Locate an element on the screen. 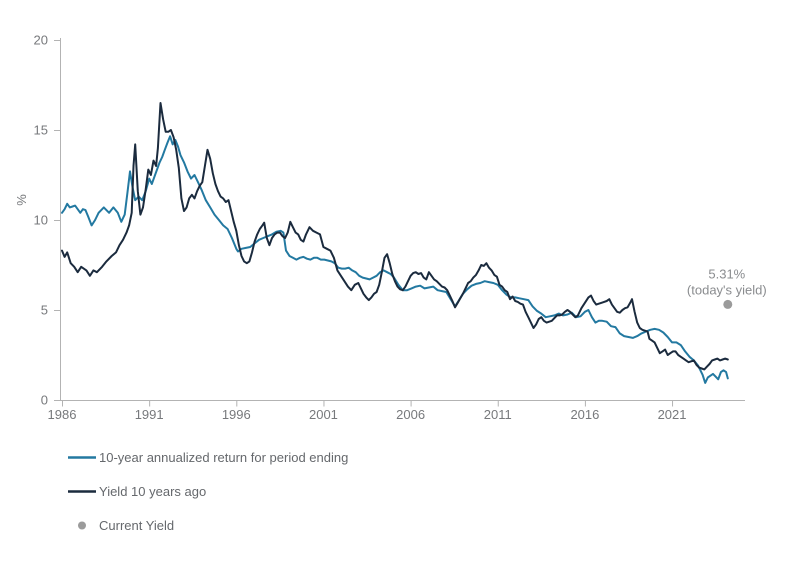 The width and height of the screenshot is (800, 580). y-tick-label: 5 is located at coordinates (44, 310).